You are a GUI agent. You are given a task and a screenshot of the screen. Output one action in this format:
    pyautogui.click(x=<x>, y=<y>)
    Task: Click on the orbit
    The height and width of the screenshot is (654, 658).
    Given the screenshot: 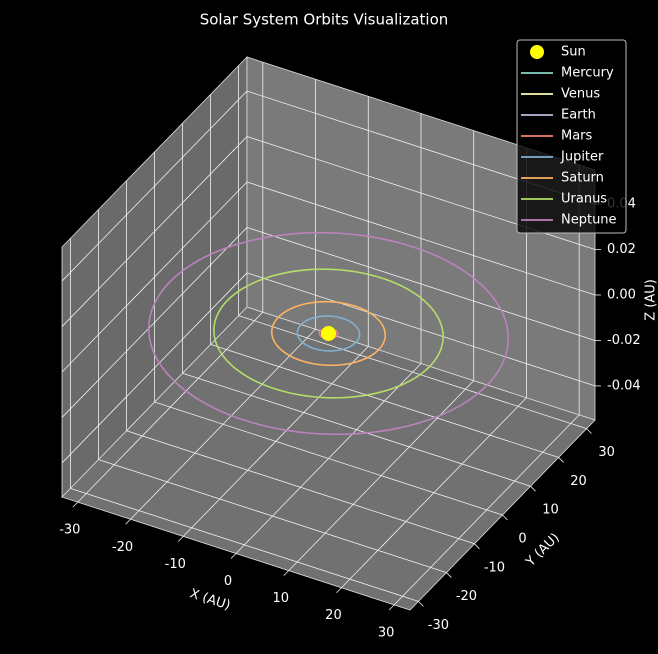 What is the action you would take?
    pyautogui.click(x=328, y=333)
    